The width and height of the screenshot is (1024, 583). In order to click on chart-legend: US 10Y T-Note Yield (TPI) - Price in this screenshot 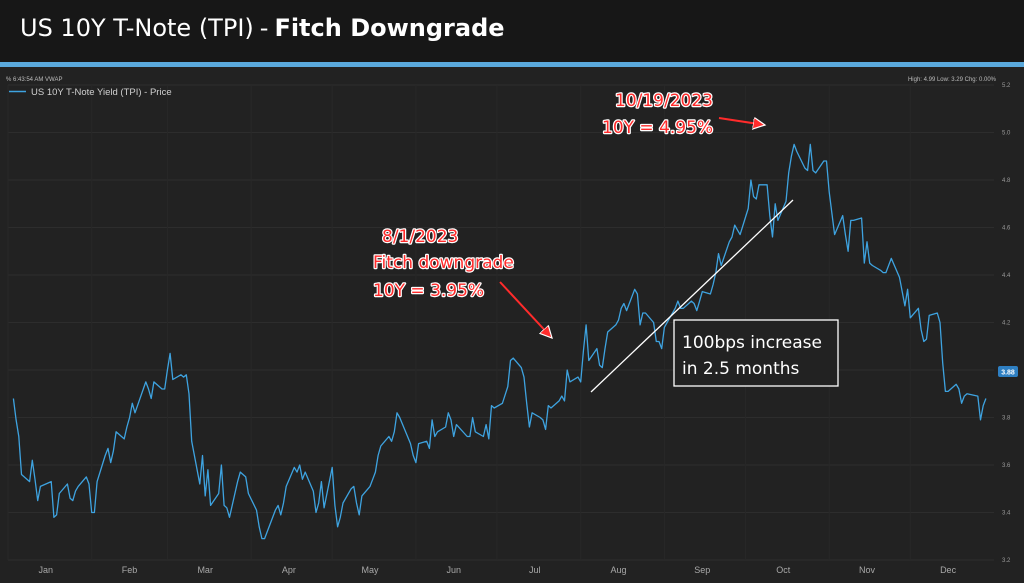, I will do `click(90, 92)`.